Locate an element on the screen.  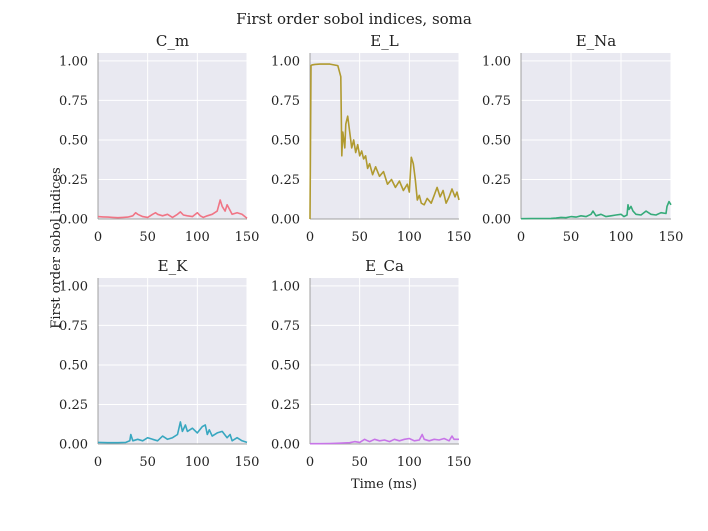
figure-title: First order sobol indices, soma is located at coordinates (354, 19).